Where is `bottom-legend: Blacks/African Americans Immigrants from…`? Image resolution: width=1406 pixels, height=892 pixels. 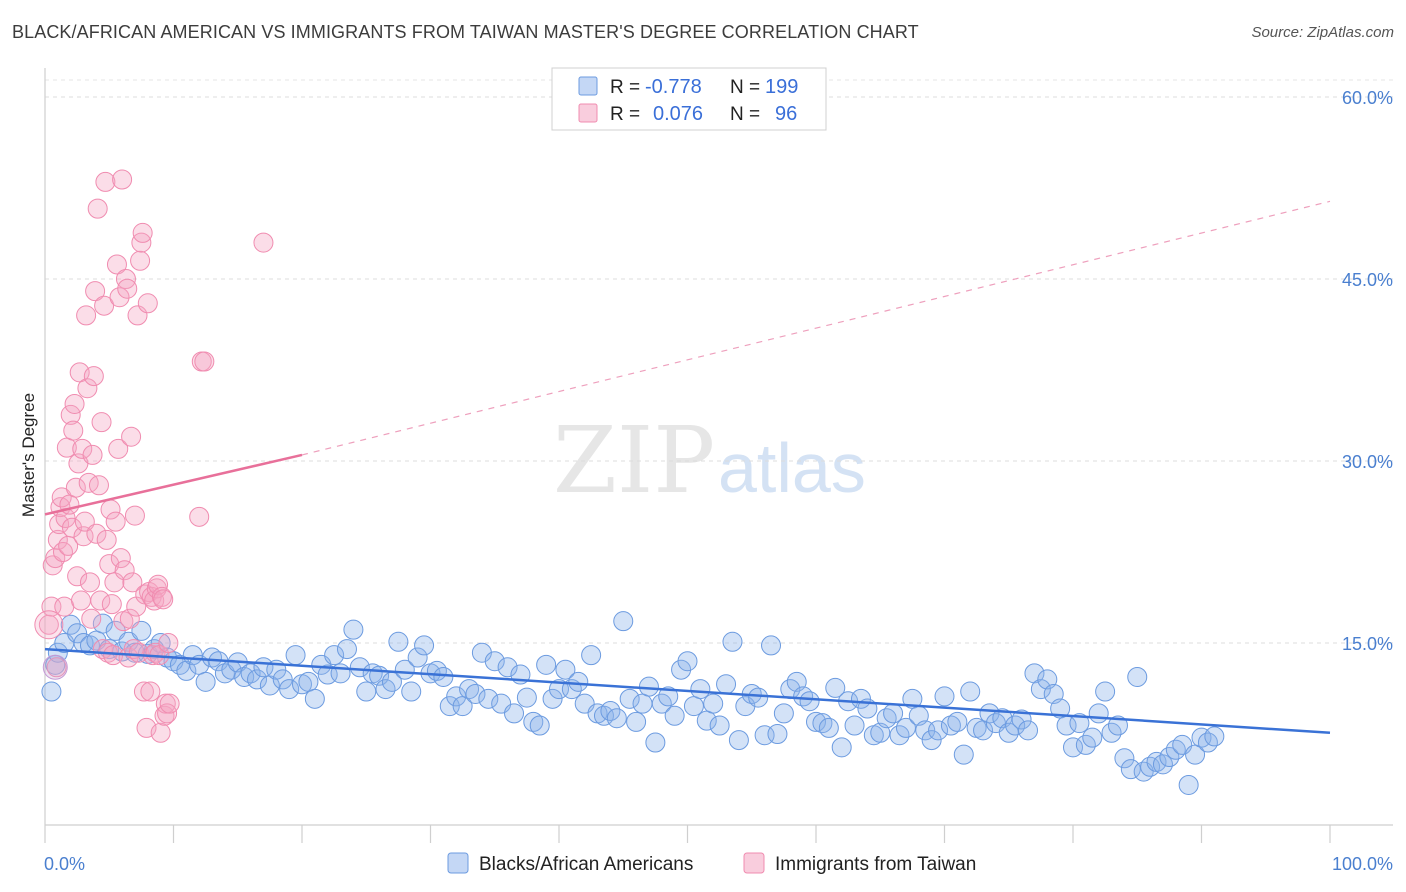 bottom-legend: Blacks/African Americans Immigrants from… is located at coordinates (711, 863).